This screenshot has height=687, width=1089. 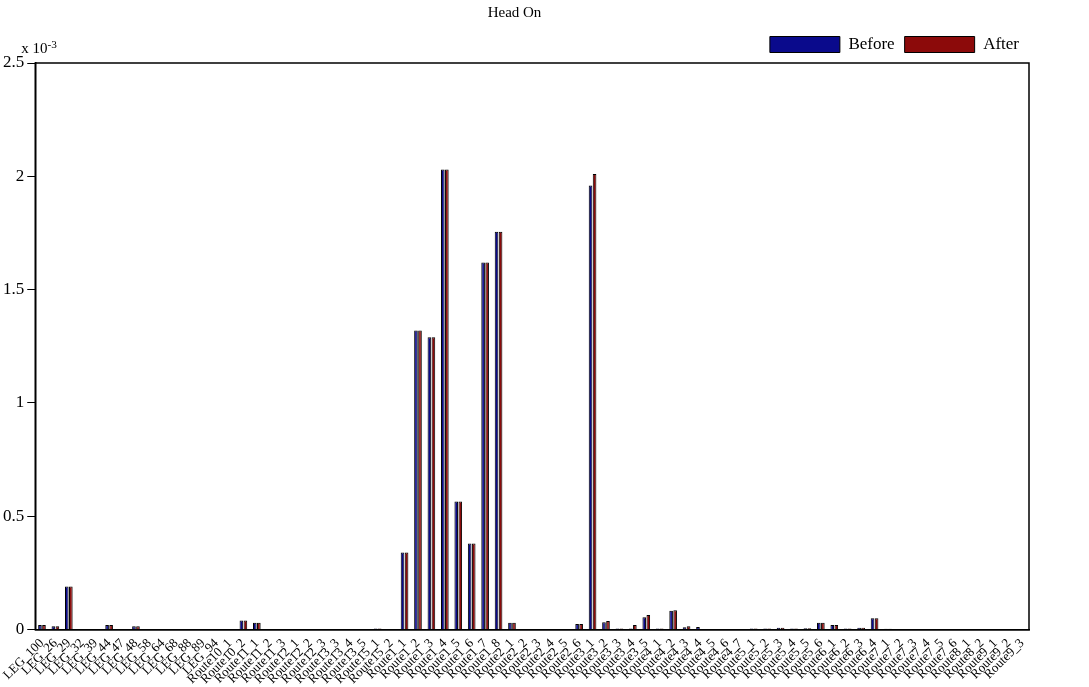 I want to click on y-tick-label: 1, so click(x=20, y=402).